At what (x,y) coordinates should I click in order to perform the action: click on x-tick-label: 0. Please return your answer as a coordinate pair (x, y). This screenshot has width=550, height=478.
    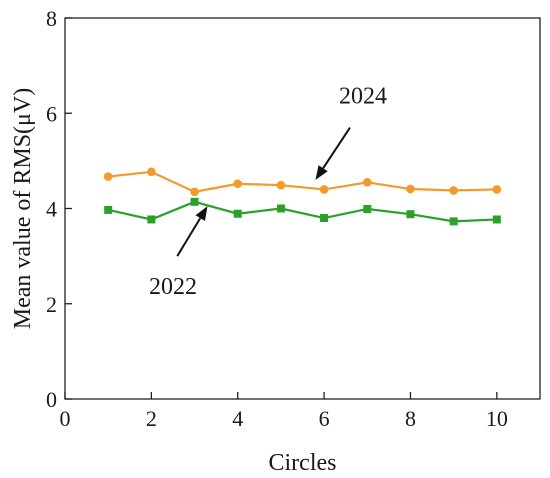
    Looking at the image, I should click on (65, 418).